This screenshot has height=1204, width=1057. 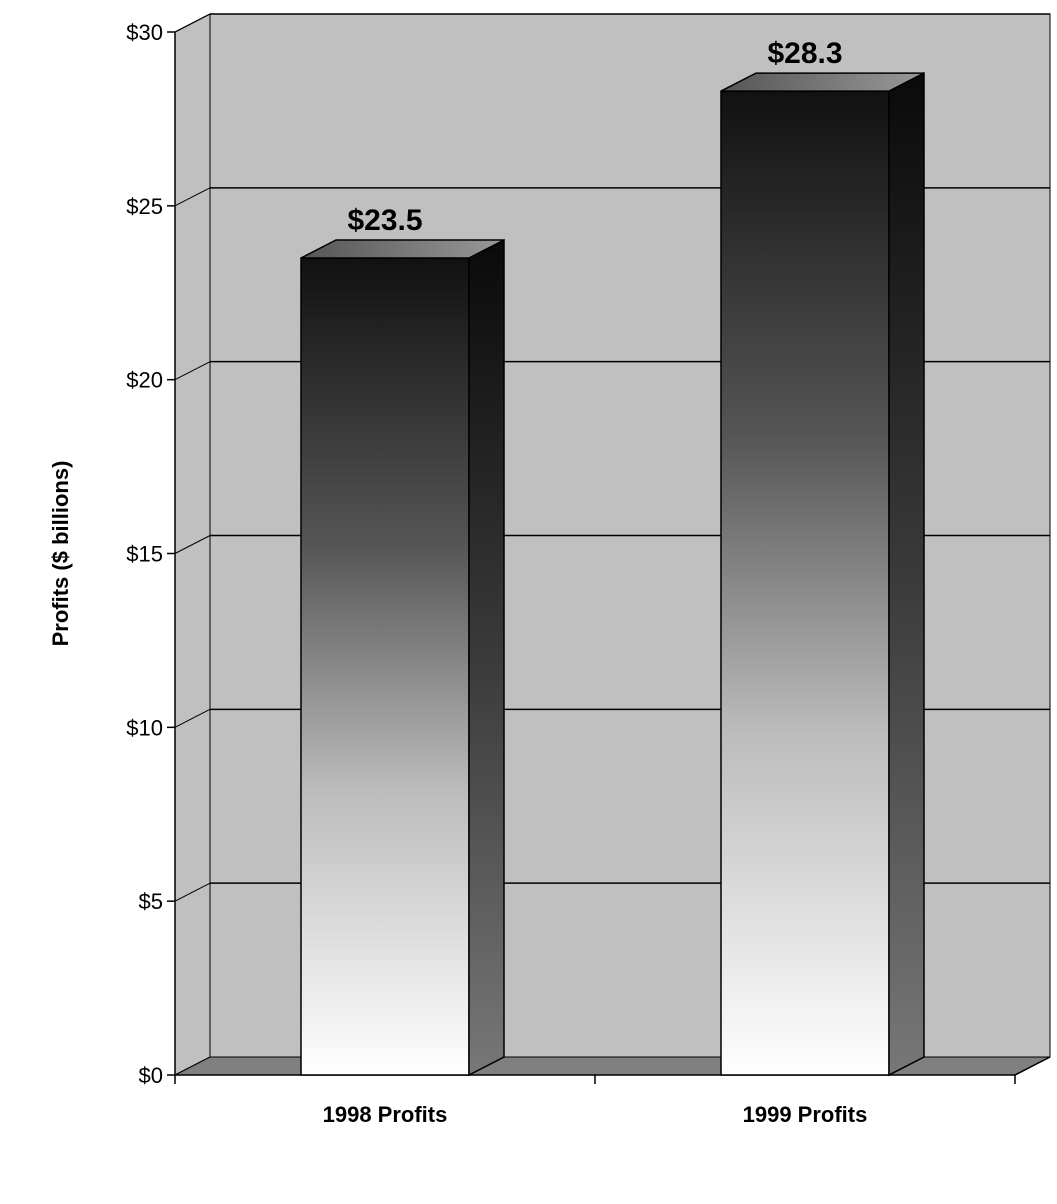 What do you see at coordinates (60, 554) in the screenshot?
I see `y-axis-title: Profits ($ billions)` at bounding box center [60, 554].